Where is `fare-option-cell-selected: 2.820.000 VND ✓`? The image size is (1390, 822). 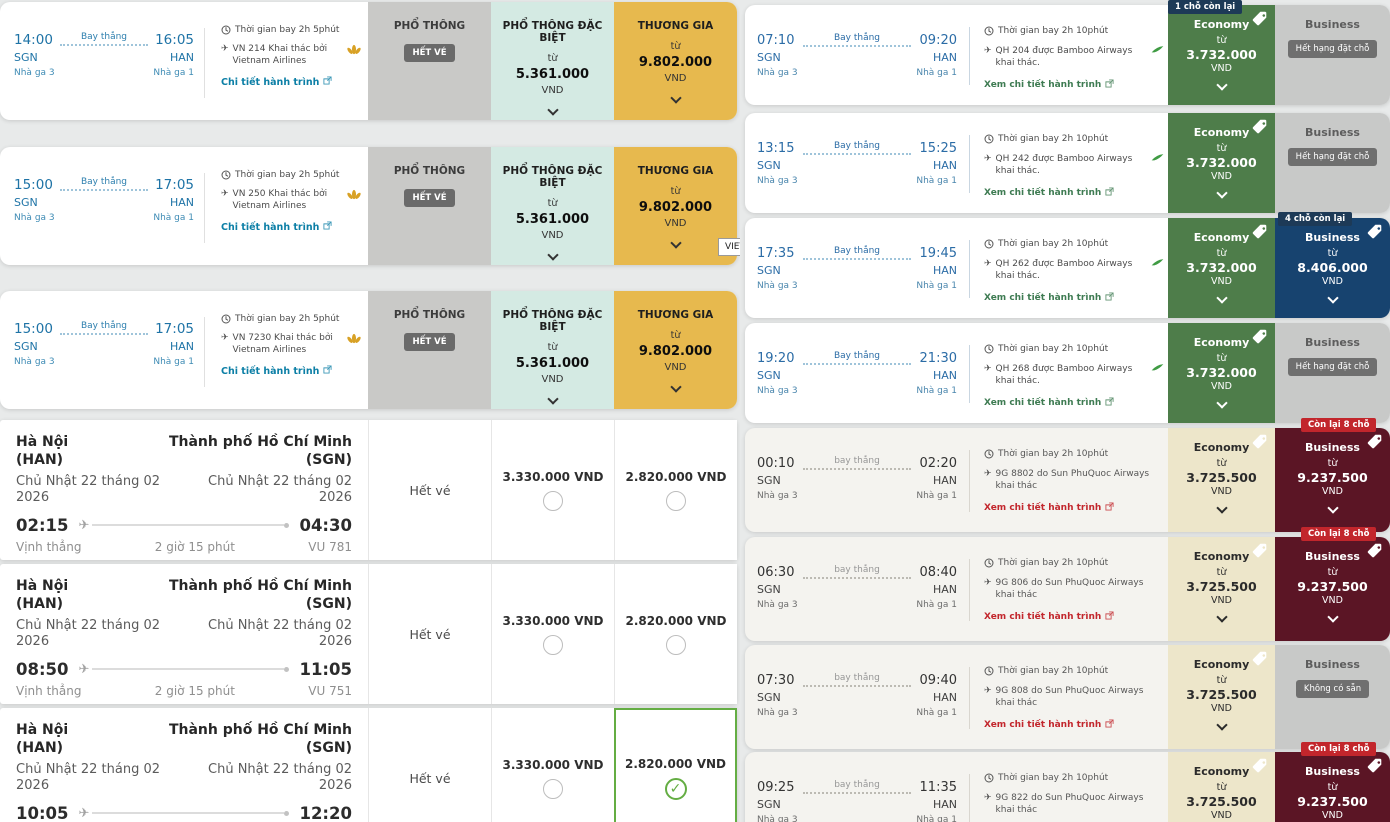 fare-option-cell-selected: 2.820.000 VND ✓ is located at coordinates (675, 765).